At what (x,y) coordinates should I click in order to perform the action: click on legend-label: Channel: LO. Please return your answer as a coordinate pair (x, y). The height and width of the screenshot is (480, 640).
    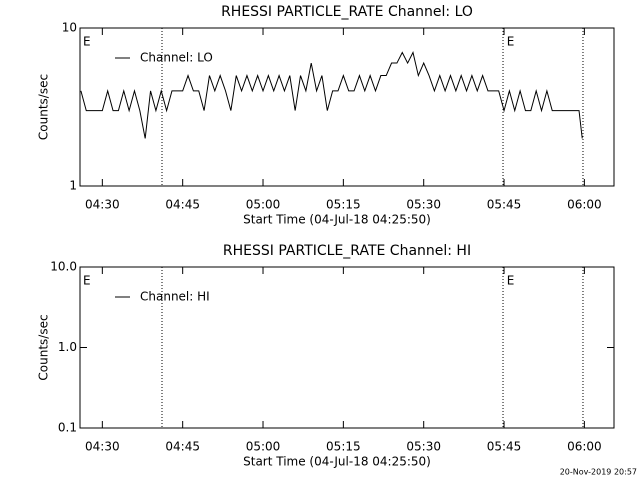
    Looking at the image, I should click on (176, 58).